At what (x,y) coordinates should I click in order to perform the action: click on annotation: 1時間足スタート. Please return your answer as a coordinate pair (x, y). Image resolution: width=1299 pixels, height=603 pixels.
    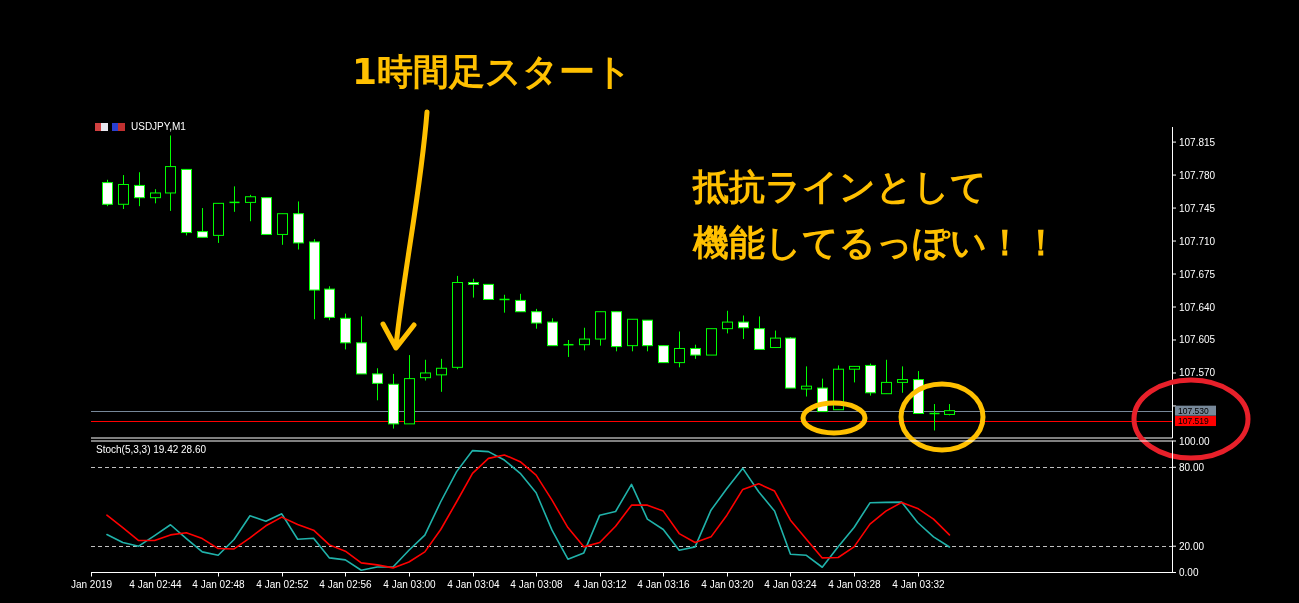
    Looking at the image, I should click on (492, 71).